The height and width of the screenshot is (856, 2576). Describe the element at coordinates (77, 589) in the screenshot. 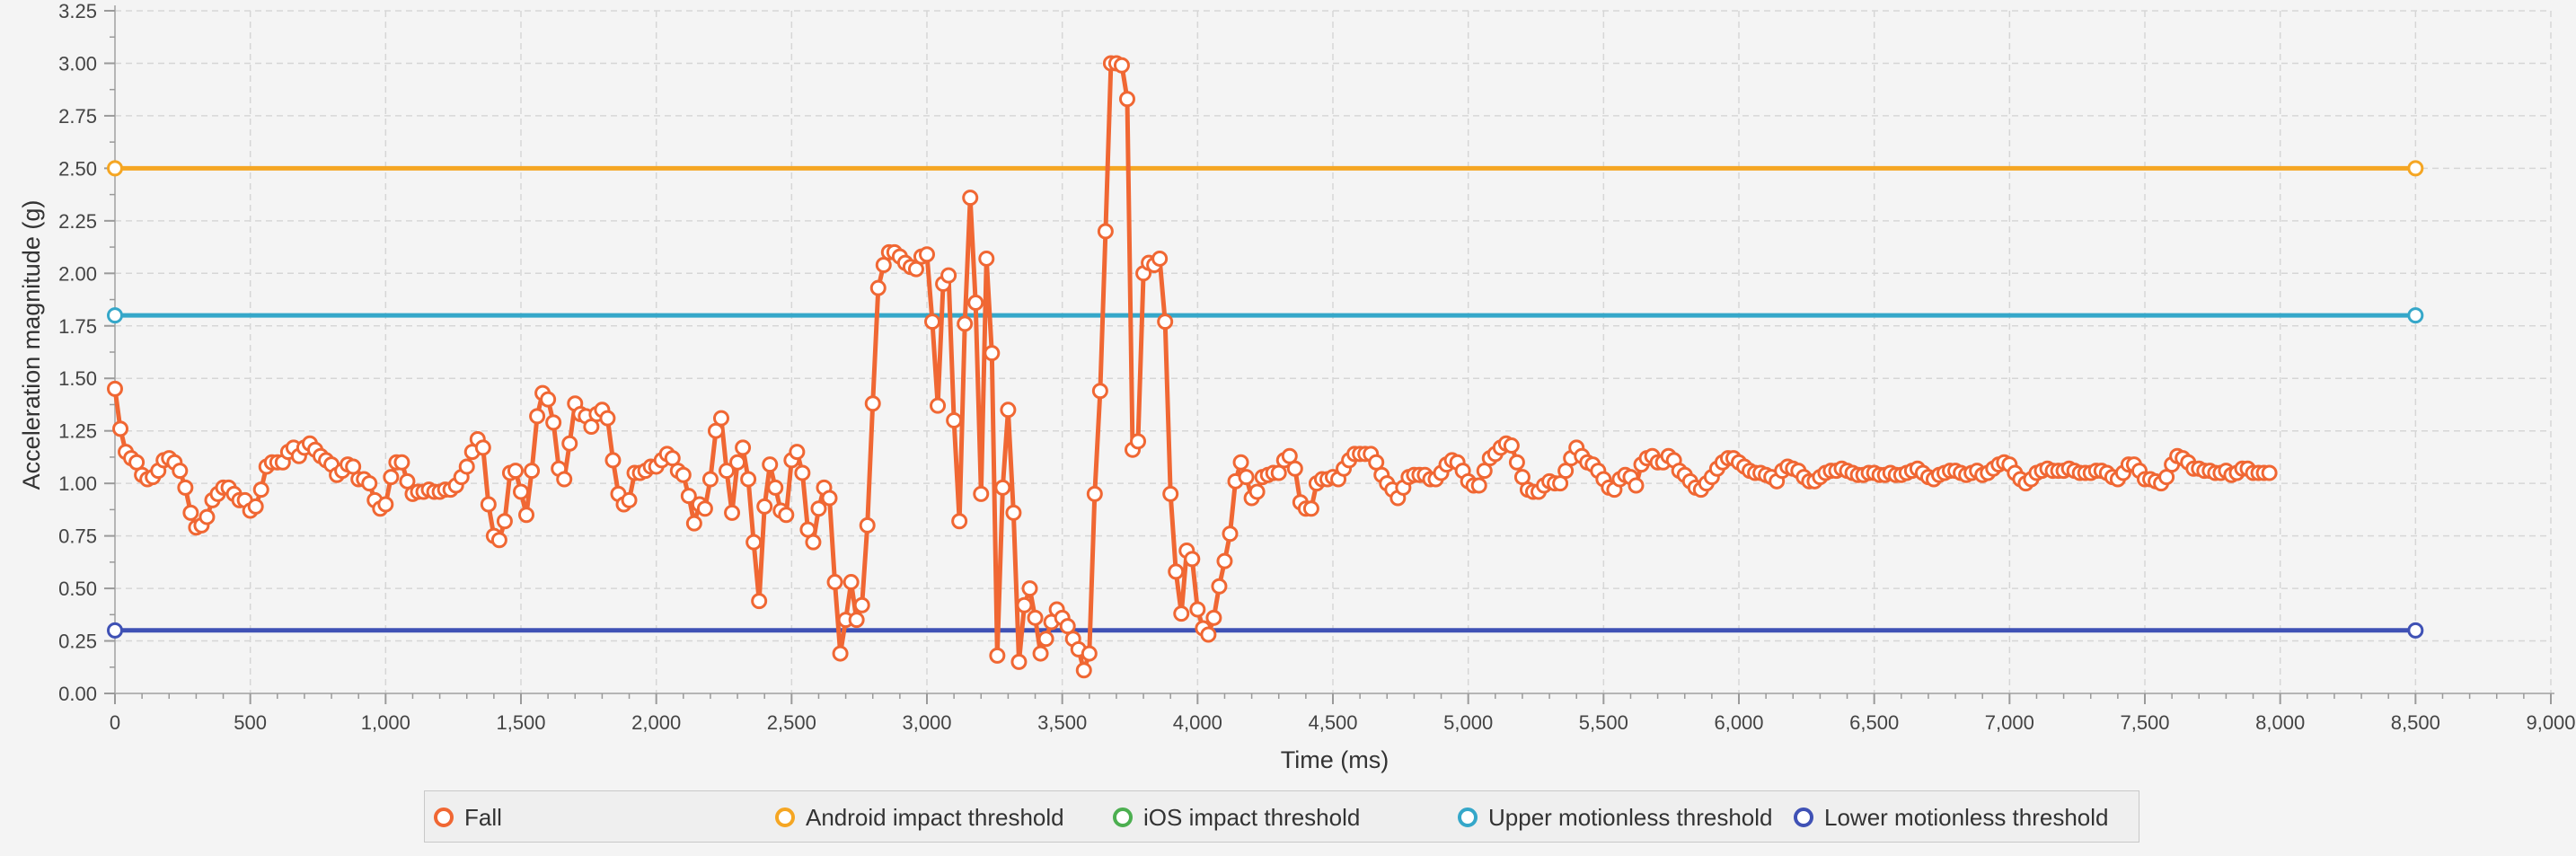

I see `y-tick-label: 0.50` at that location.